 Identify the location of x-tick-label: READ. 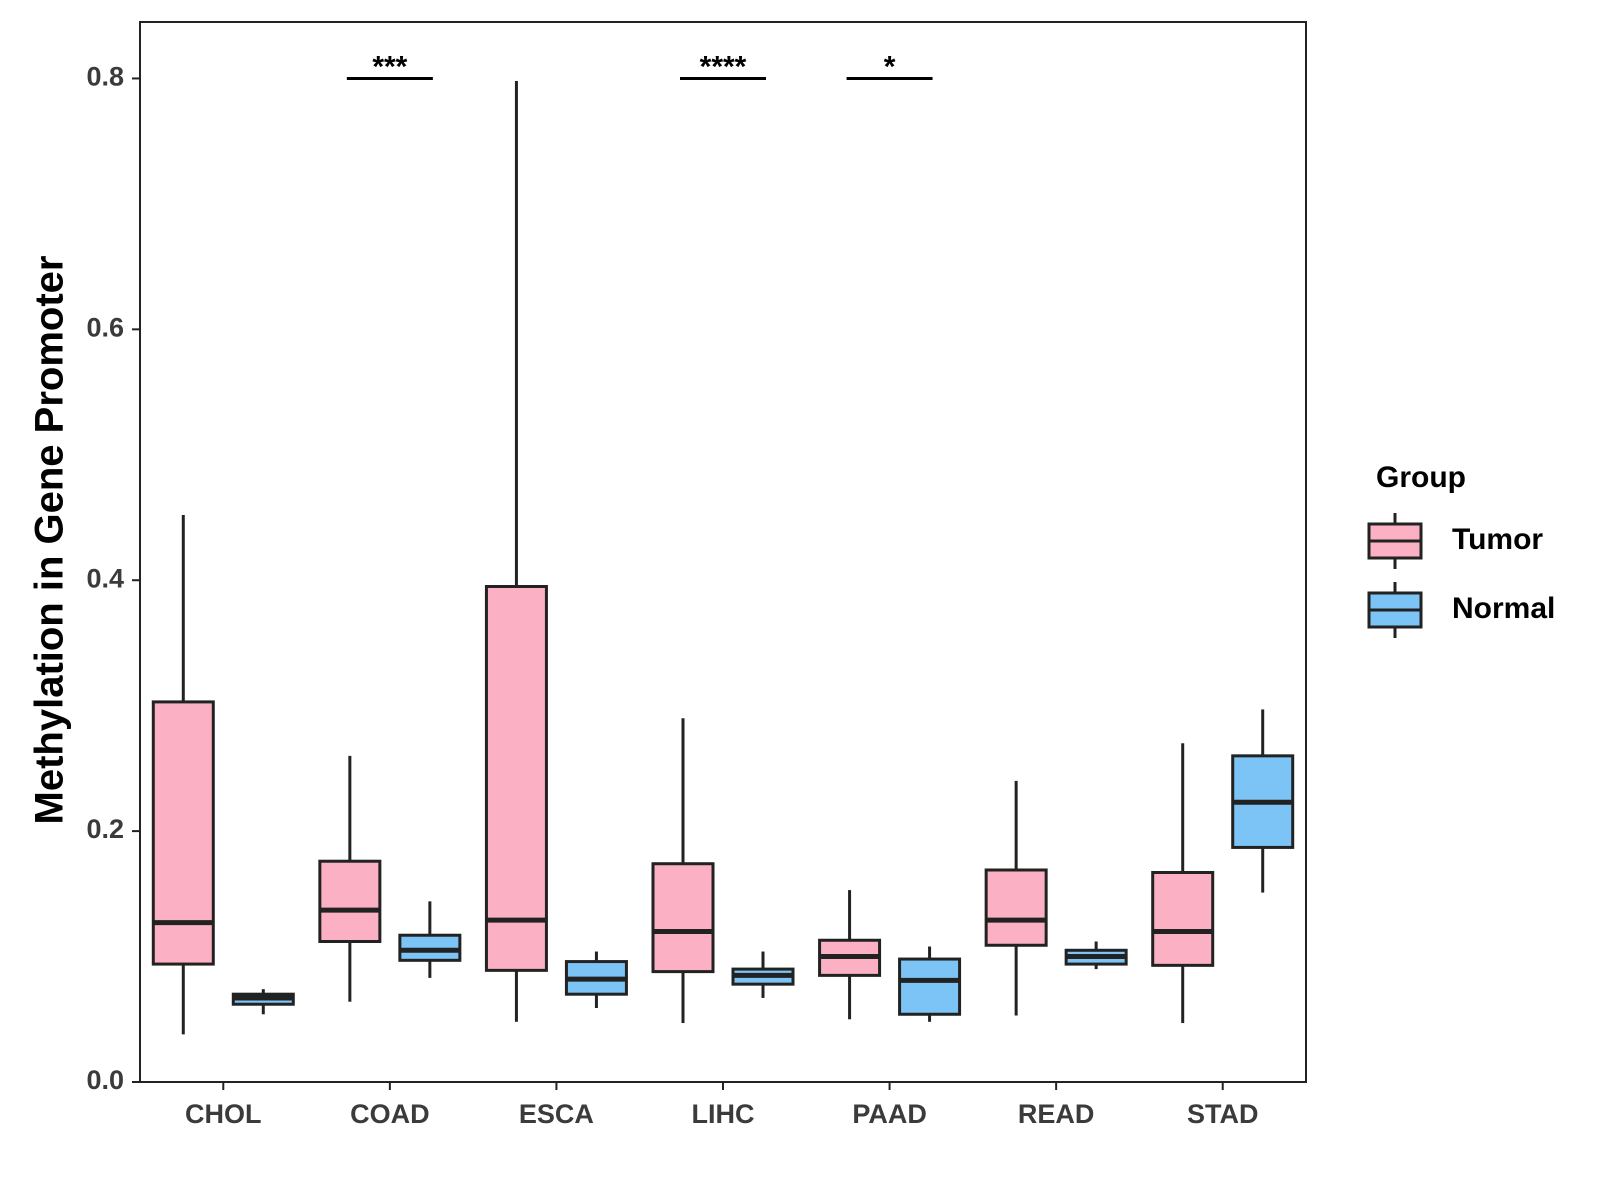
(1056, 1114).